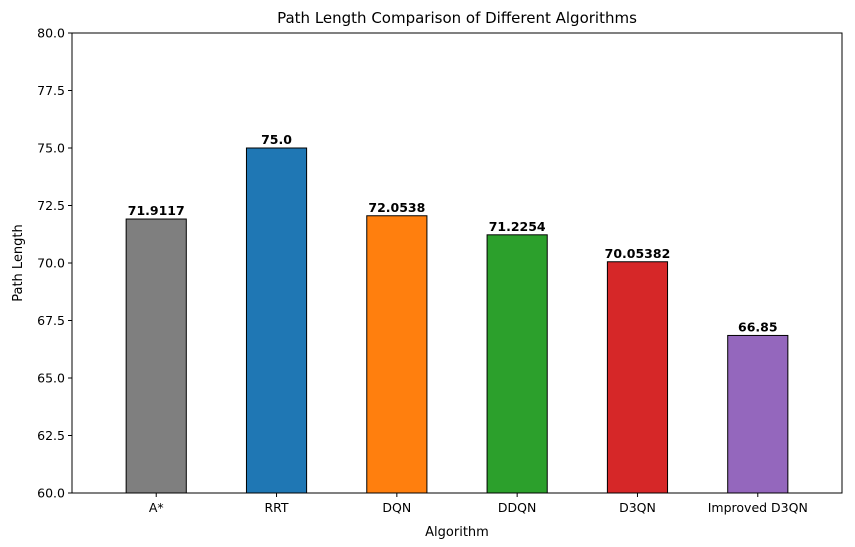 The image size is (855, 547). I want to click on y-axis-label: Path Length, so click(18, 263).